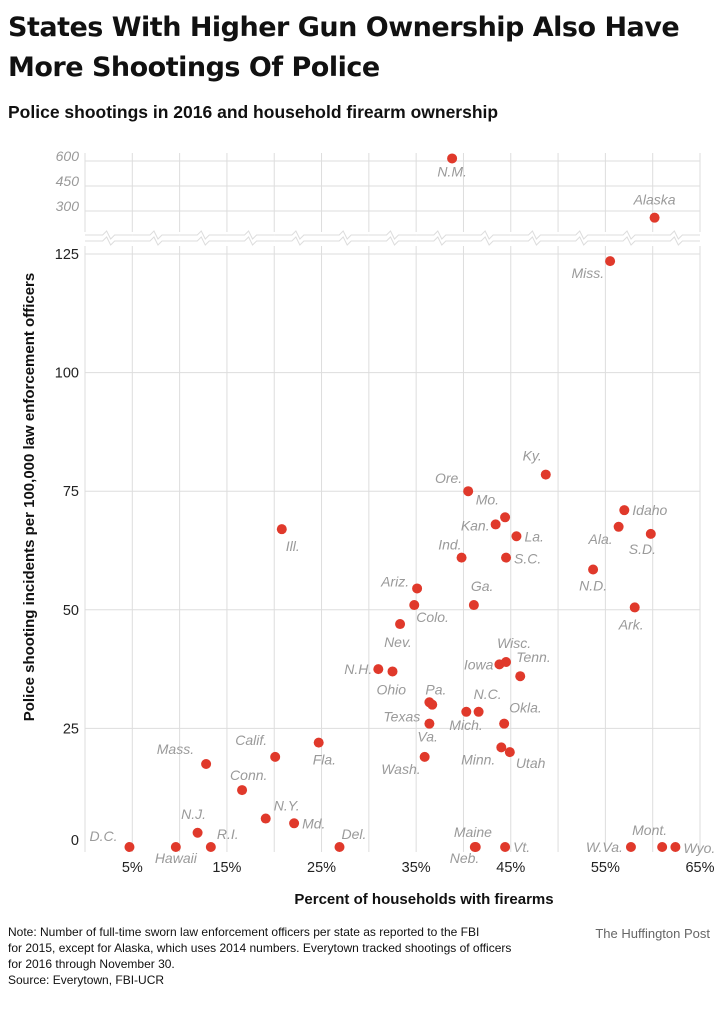 This screenshot has height=1010, width=720. Describe the element at coordinates (394, 581) in the screenshot. I see `point-label-ariz: Ariz.` at that location.